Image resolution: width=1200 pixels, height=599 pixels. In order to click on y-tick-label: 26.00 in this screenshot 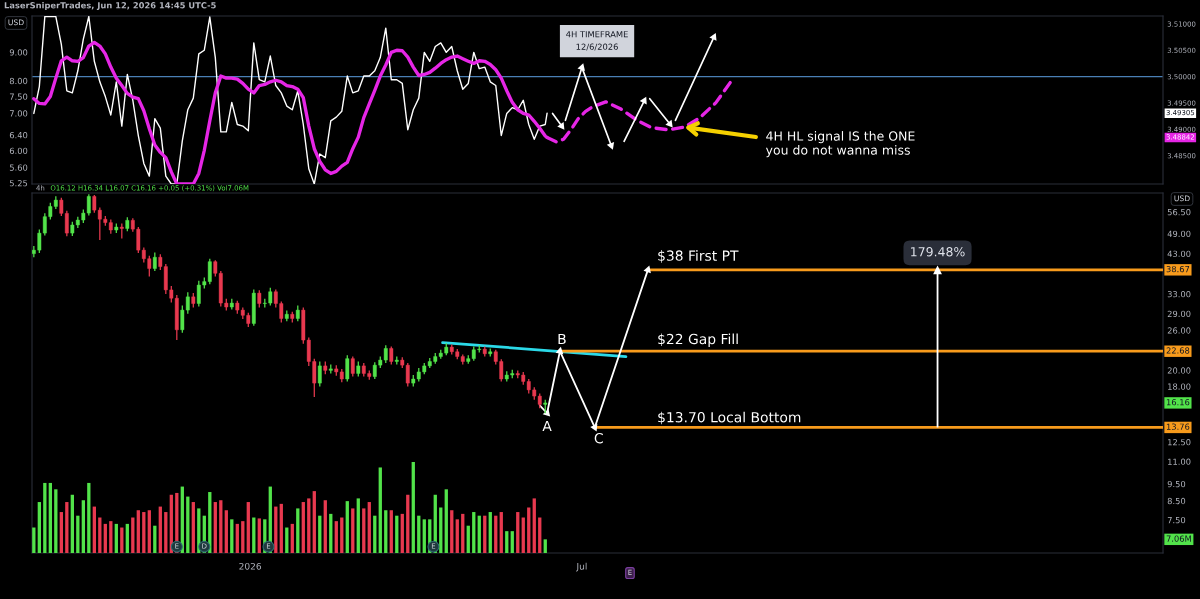, I will do `click(1179, 330)`.